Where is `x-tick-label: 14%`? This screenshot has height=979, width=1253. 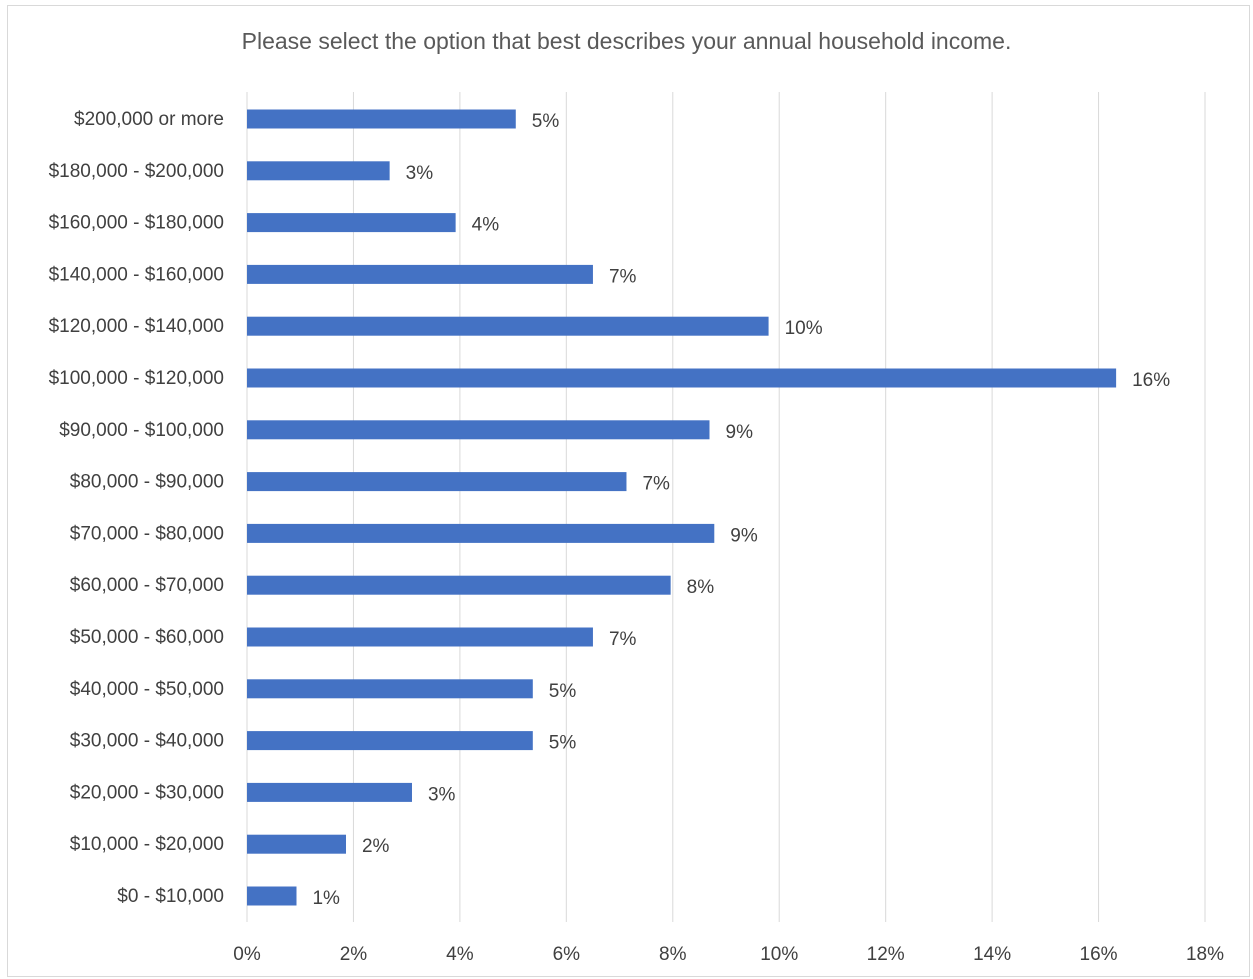
x-tick-label: 14% is located at coordinates (992, 954).